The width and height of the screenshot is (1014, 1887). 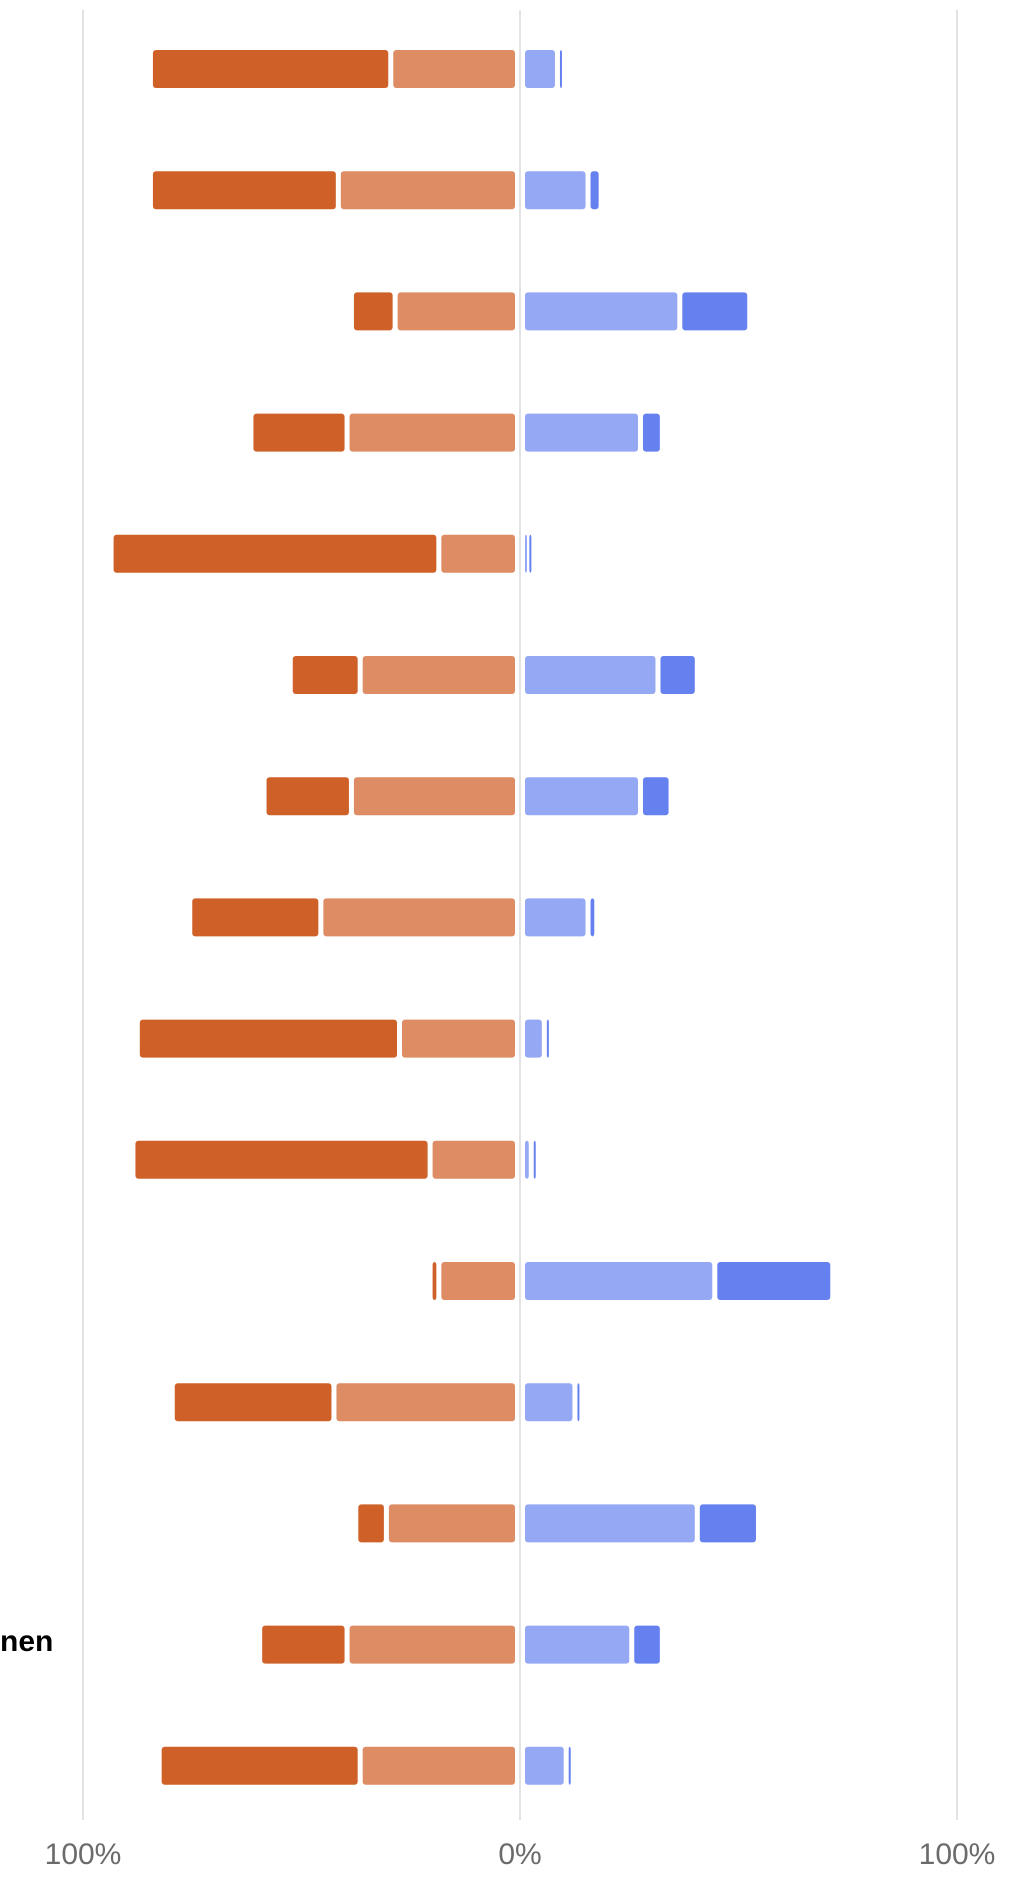 I want to click on bar-row15-series4, so click(x=569, y=1765).